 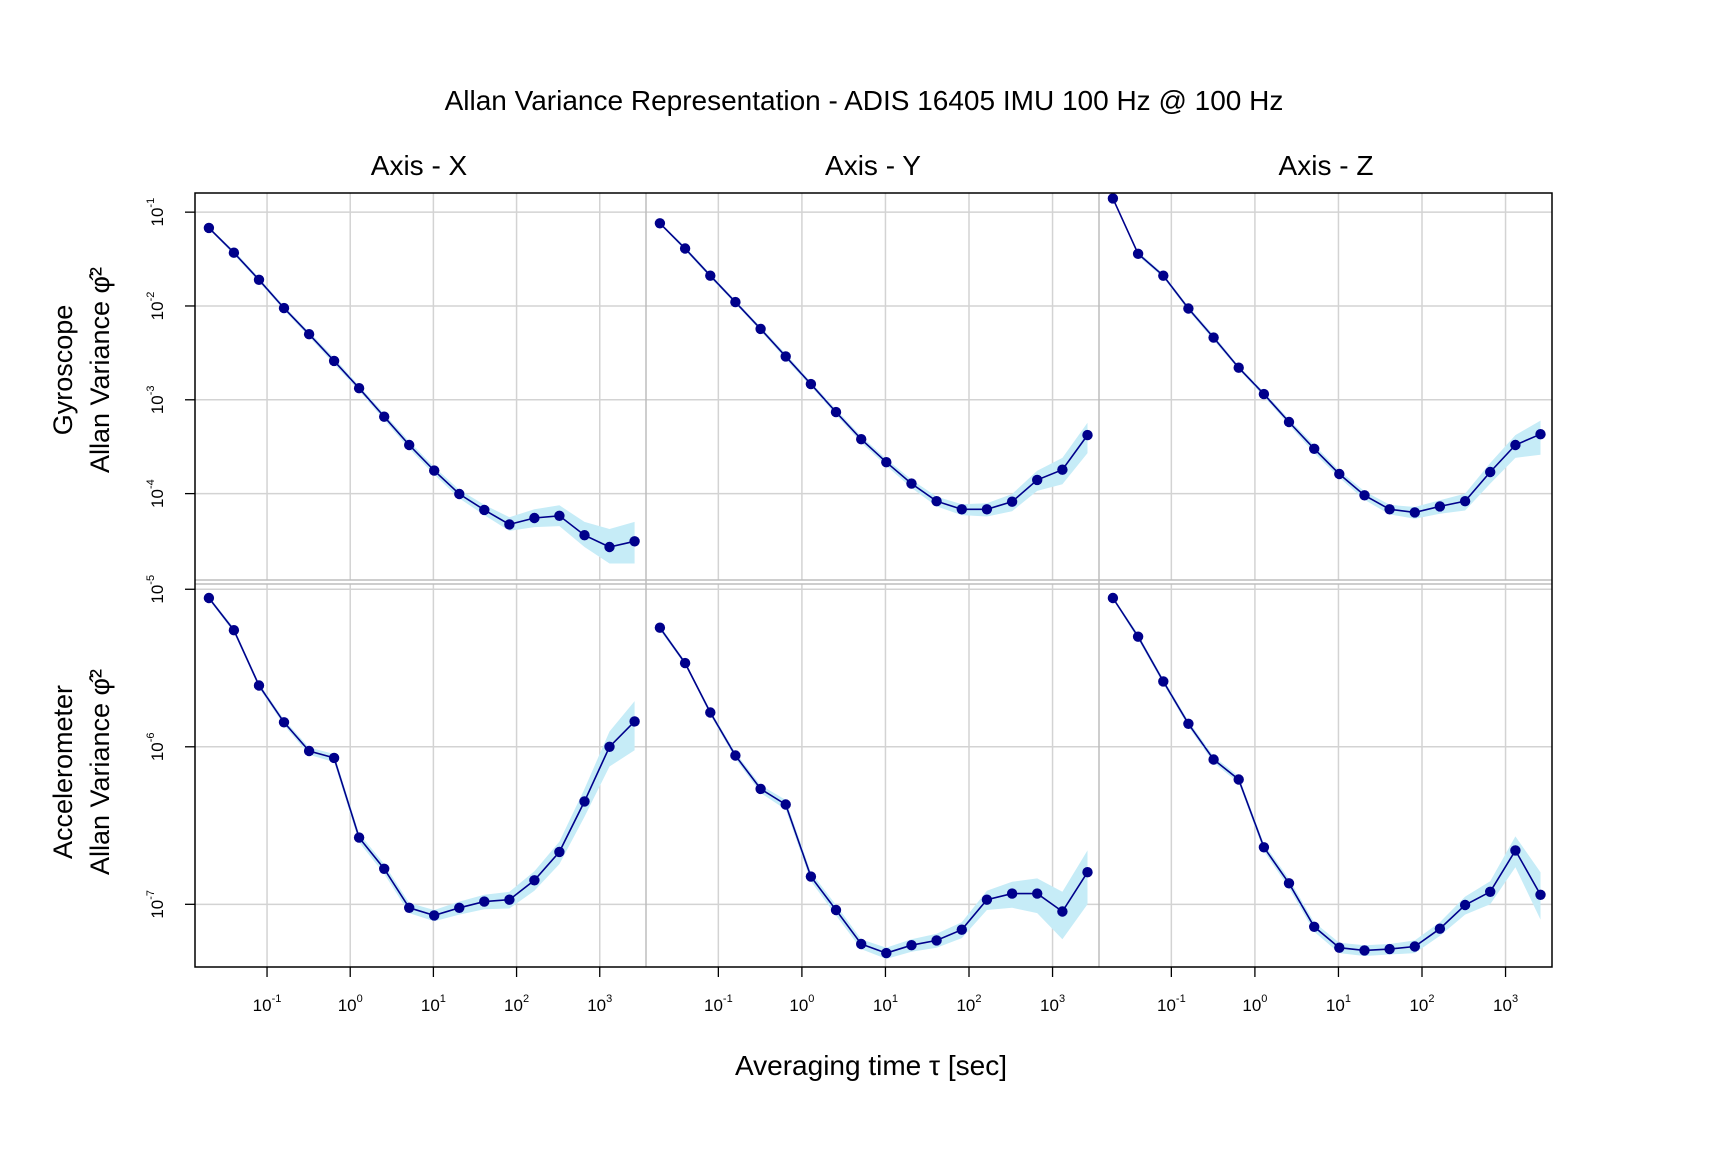 What do you see at coordinates (156, 589) in the screenshot?
I see `y-tick-label: 10-5` at bounding box center [156, 589].